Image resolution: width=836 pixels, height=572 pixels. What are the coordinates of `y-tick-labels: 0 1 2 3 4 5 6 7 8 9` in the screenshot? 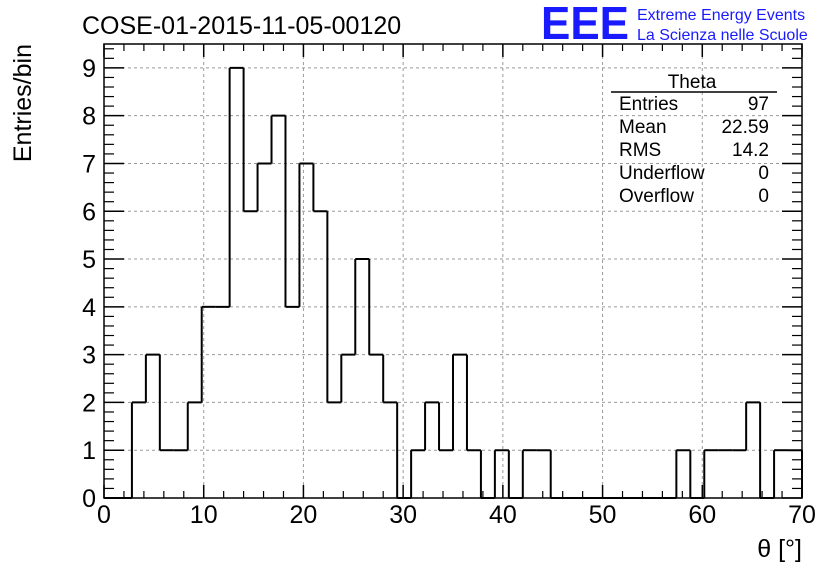 It's located at (89, 284).